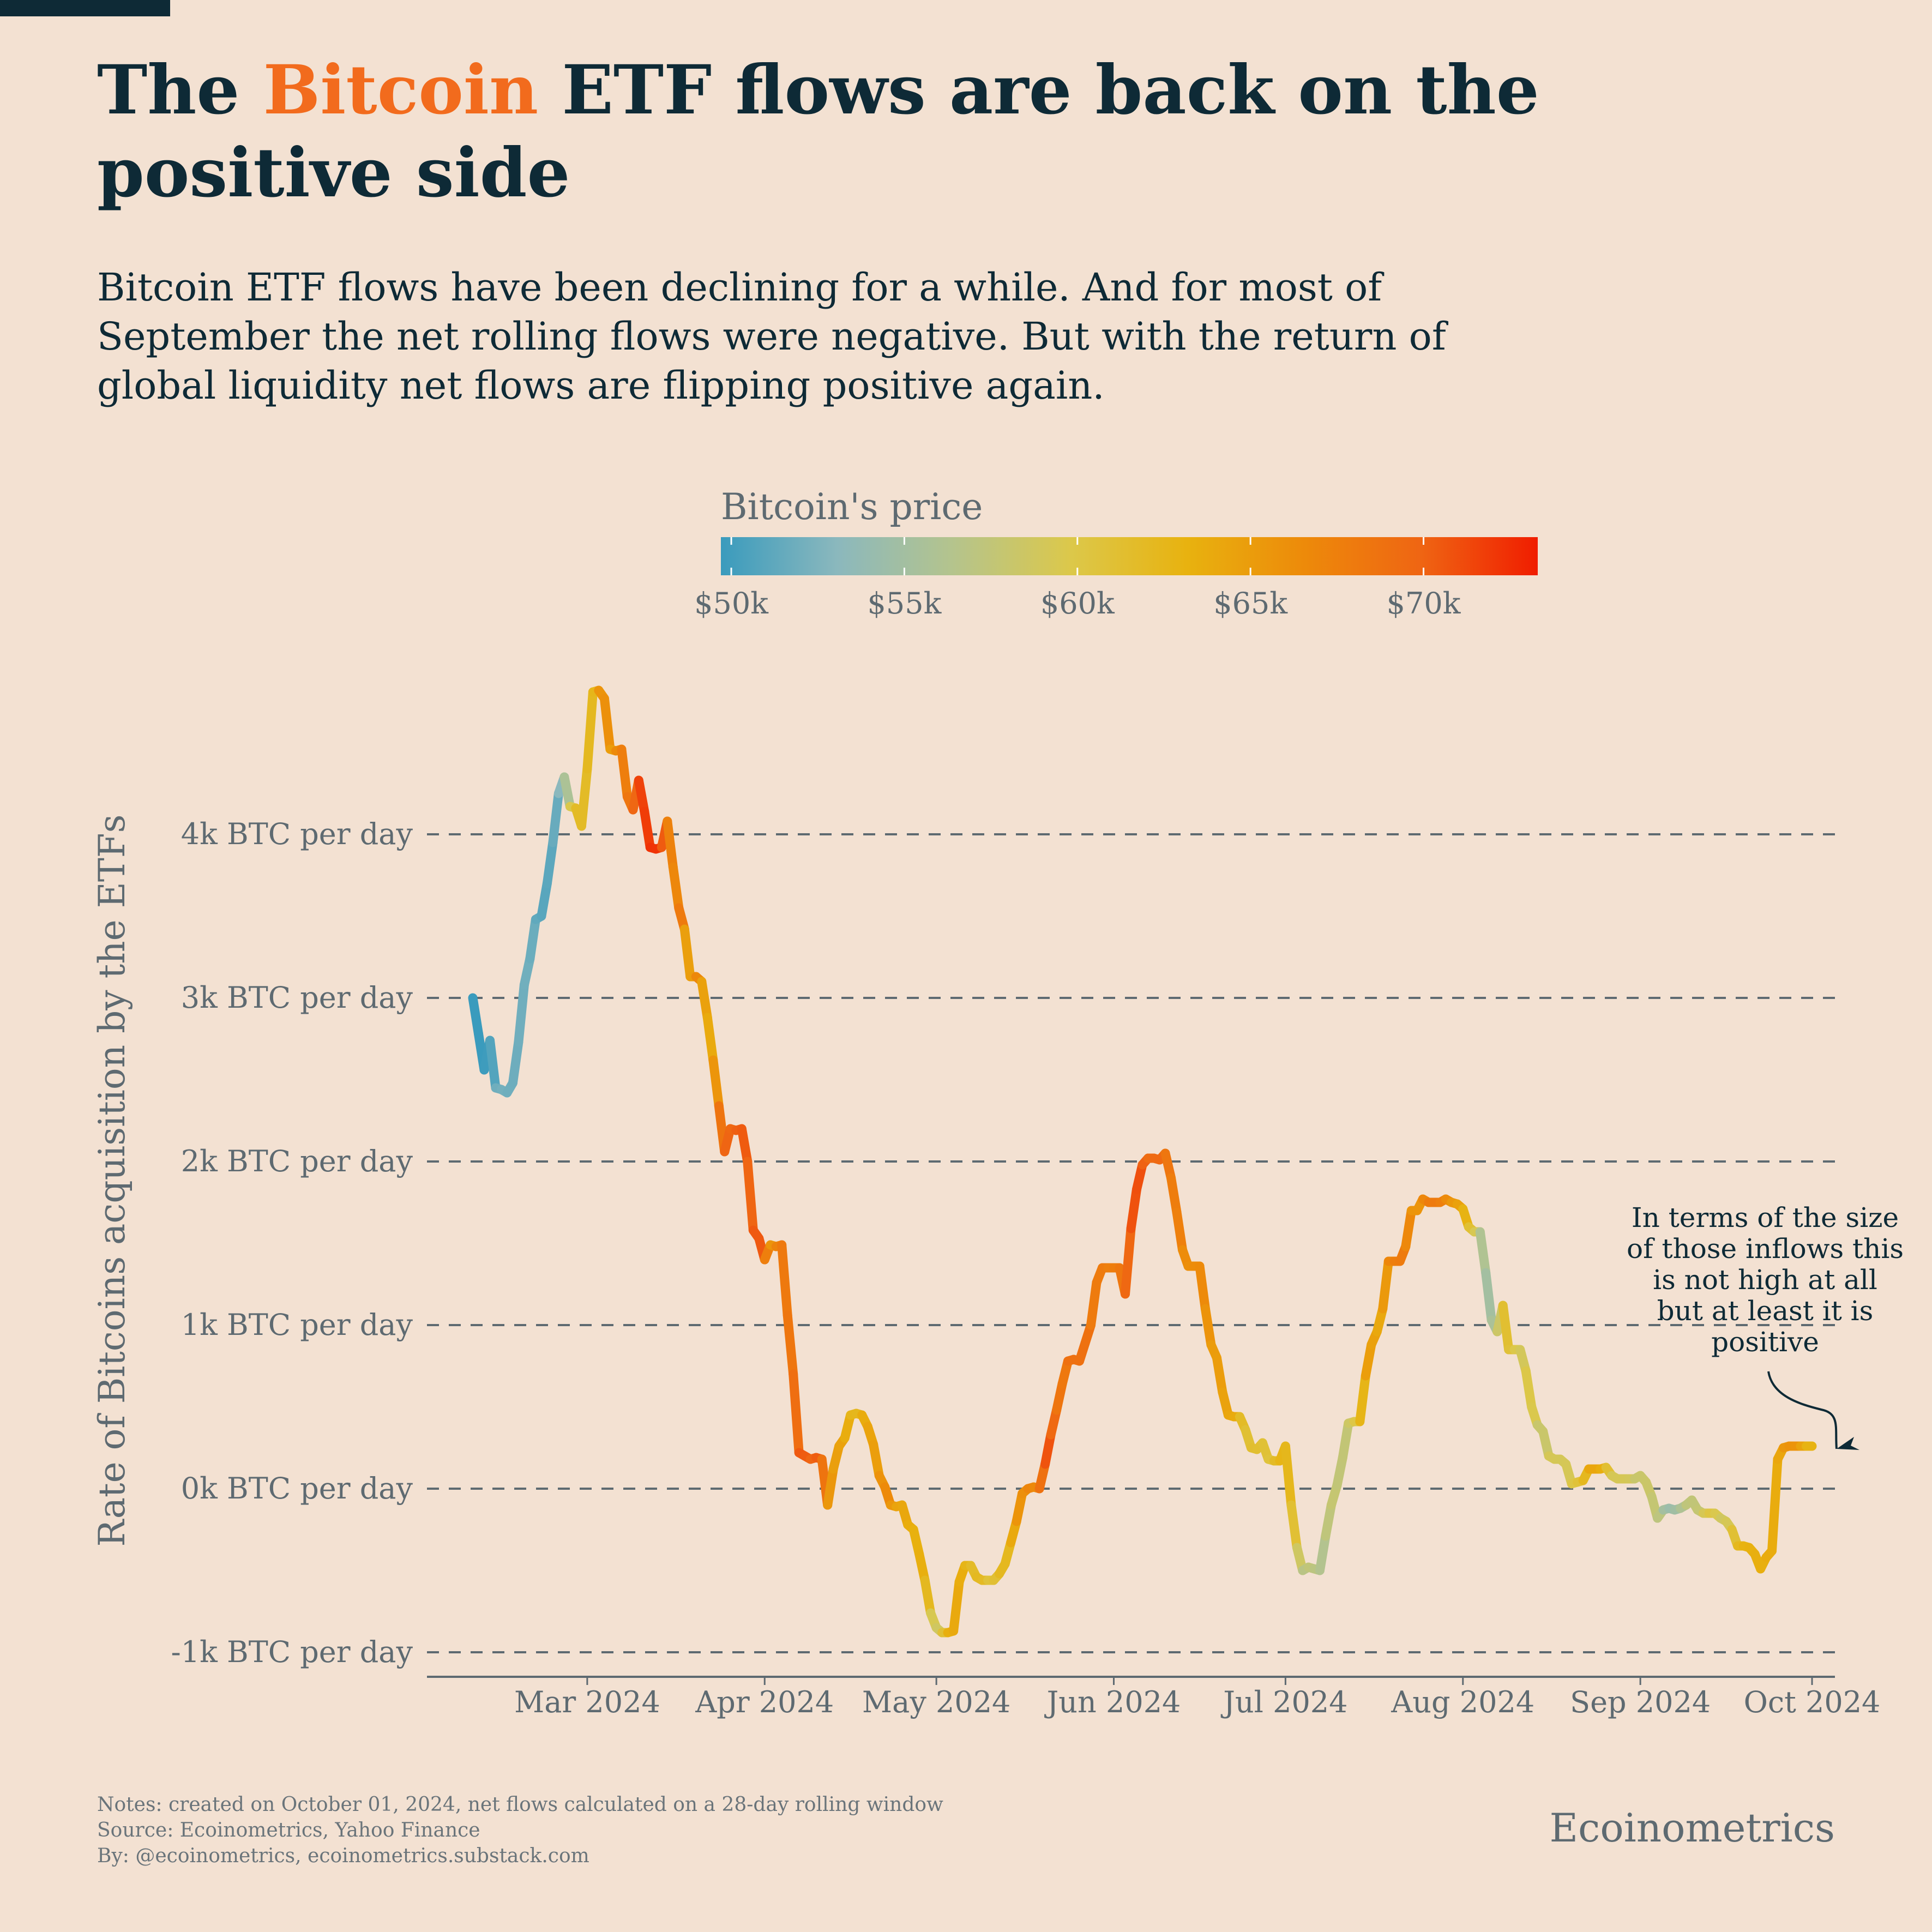 Image resolution: width=1932 pixels, height=1932 pixels. I want to click on colorbar-gradient, so click(1129, 556).